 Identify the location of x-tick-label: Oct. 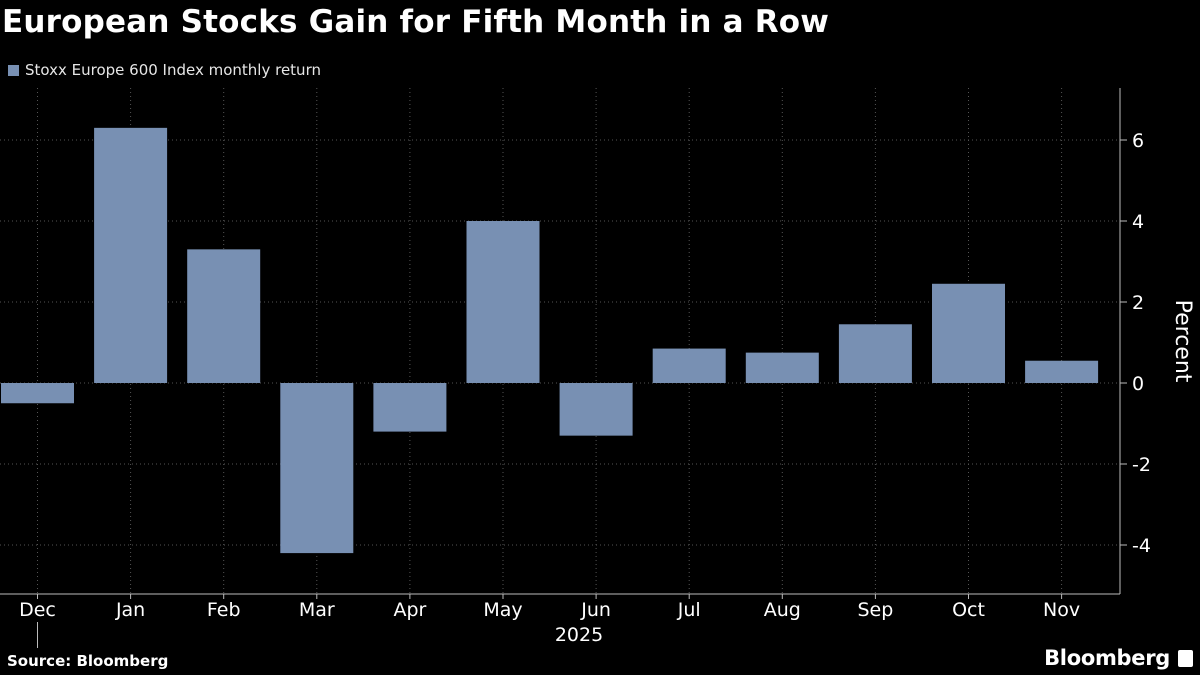
(968, 610).